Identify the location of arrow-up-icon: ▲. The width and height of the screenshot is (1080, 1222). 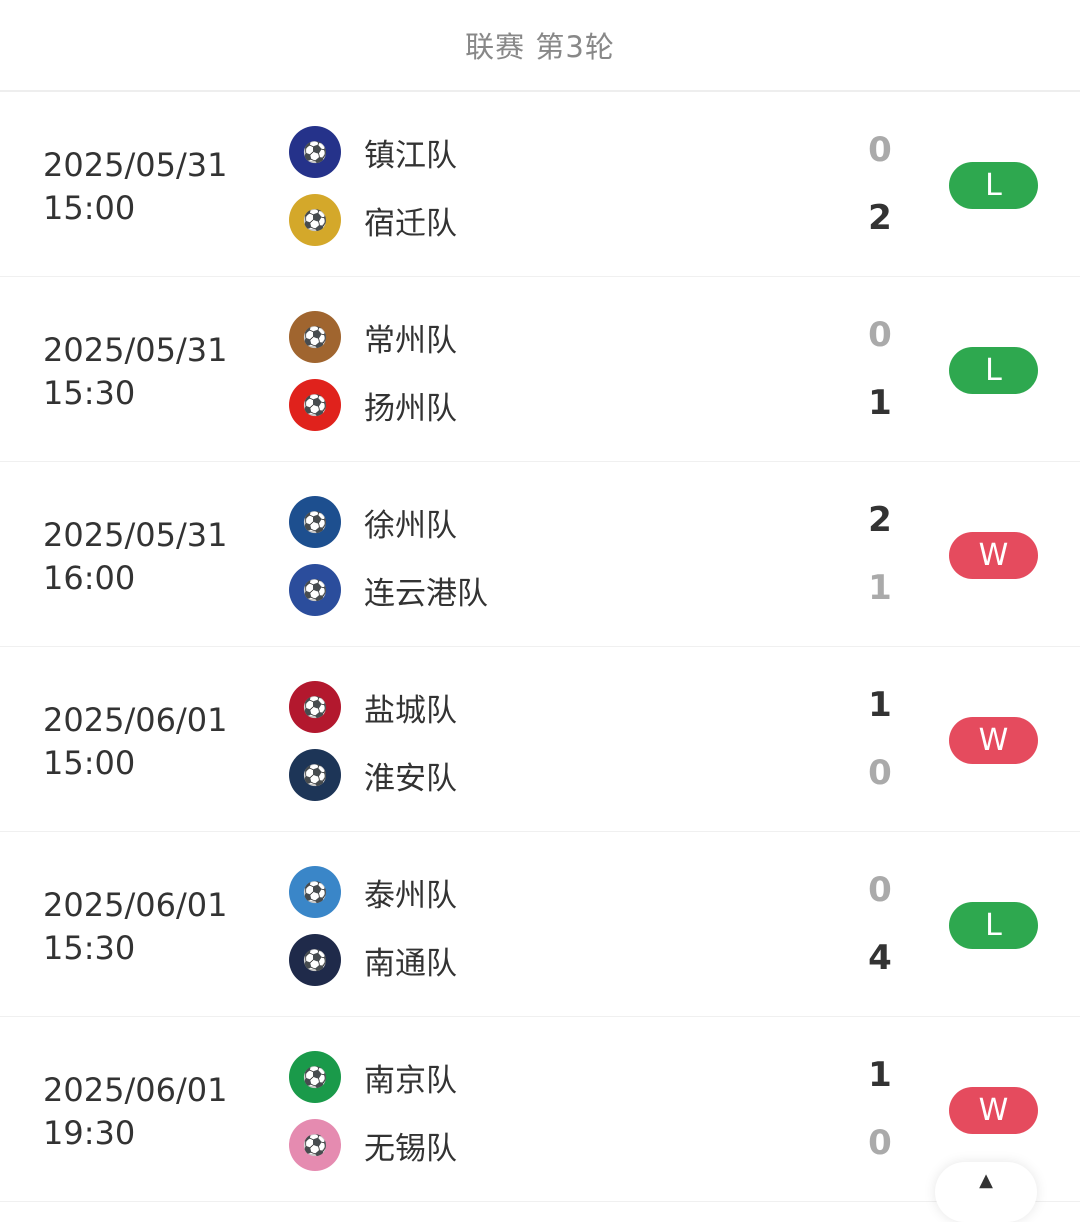
(986, 1180).